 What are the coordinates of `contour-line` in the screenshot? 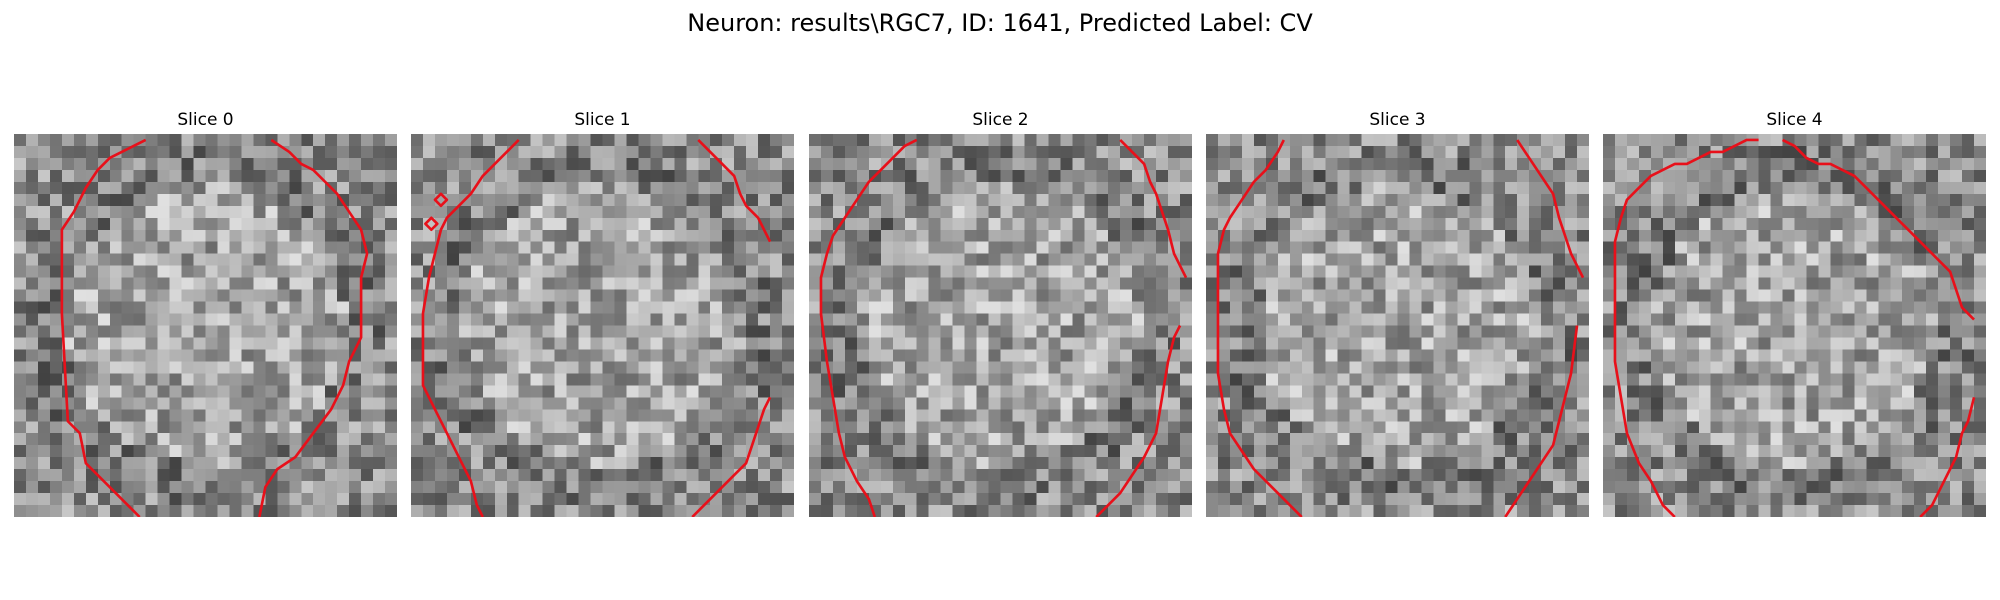 It's located at (1259, 328).